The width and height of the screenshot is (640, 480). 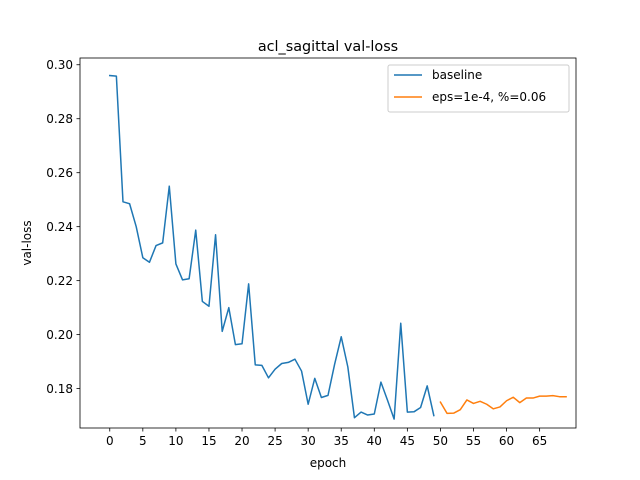 What do you see at coordinates (440, 441) in the screenshot?
I see `x-tick-label: 50` at bounding box center [440, 441].